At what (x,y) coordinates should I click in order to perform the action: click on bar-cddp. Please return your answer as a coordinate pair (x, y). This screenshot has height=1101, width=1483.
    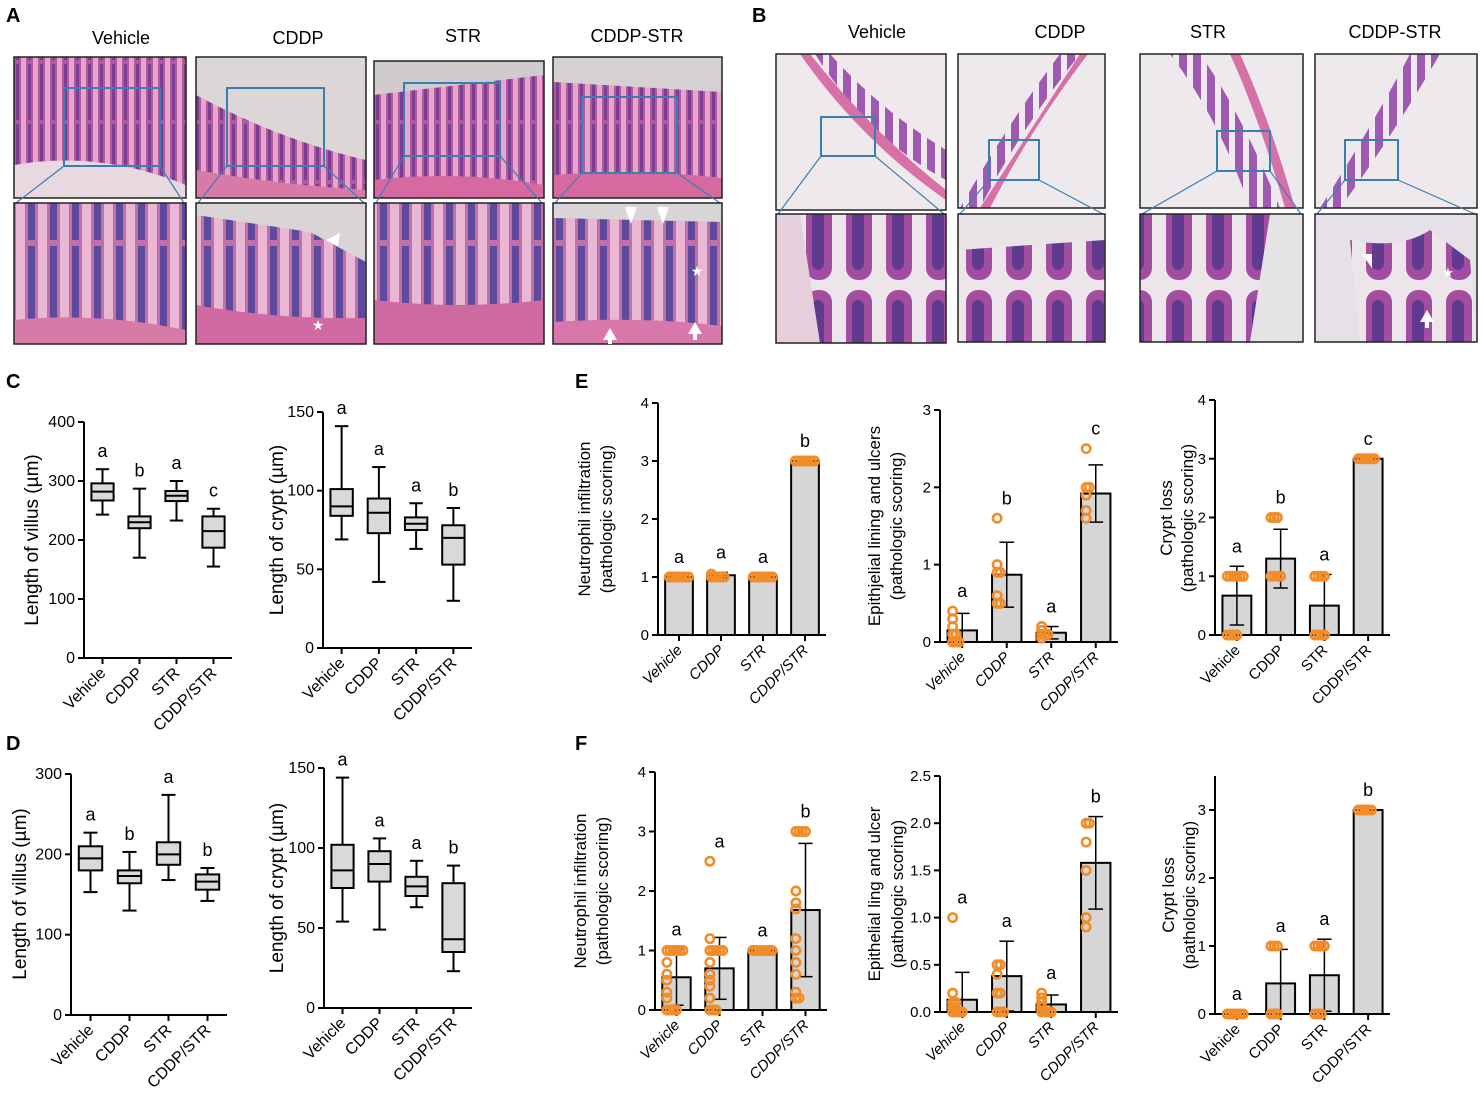
    Looking at the image, I should click on (721, 605).